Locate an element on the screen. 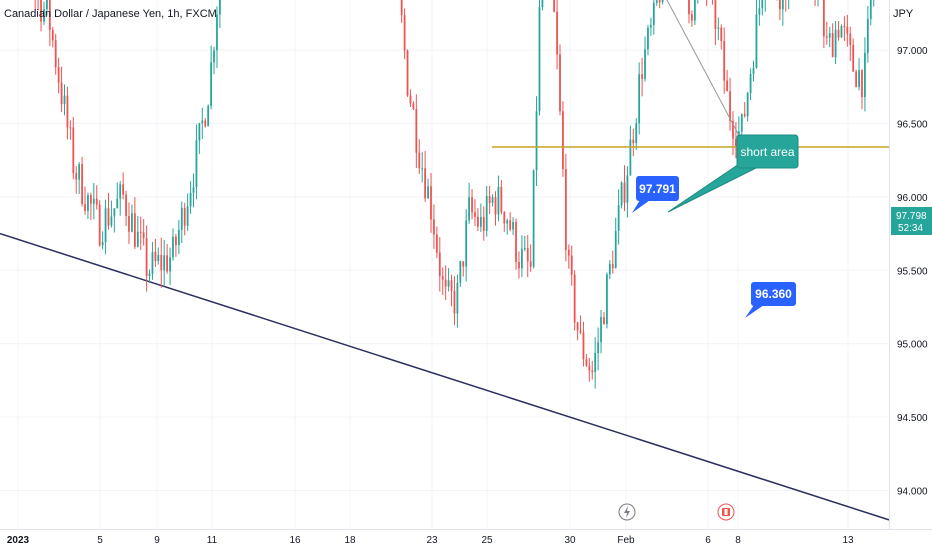  canada-flag-event-icon is located at coordinates (726, 512).